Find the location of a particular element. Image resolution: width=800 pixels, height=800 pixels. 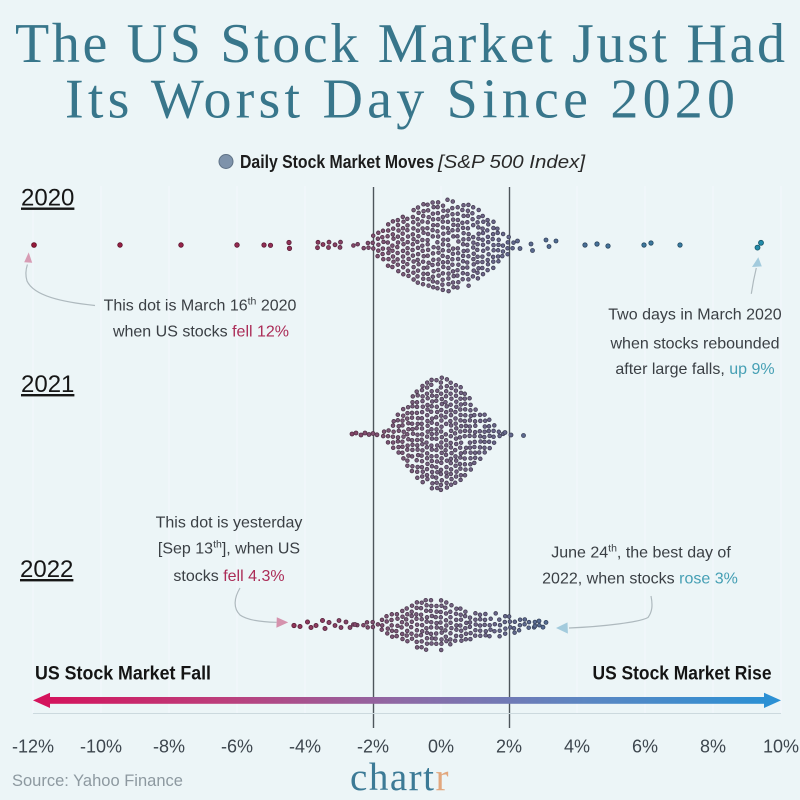

svg-text: chartr is located at coordinates (400, 777).